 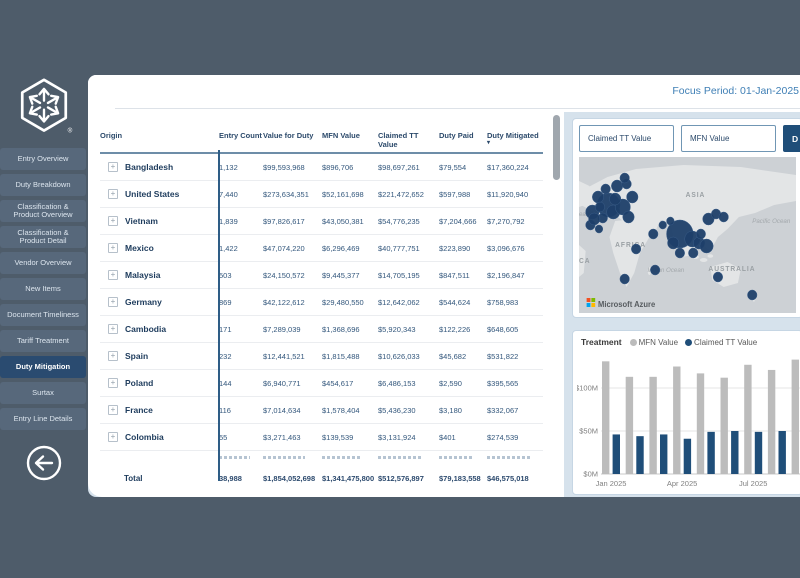 I want to click on column-header-mfn-value: MFN Value, so click(x=341, y=135).